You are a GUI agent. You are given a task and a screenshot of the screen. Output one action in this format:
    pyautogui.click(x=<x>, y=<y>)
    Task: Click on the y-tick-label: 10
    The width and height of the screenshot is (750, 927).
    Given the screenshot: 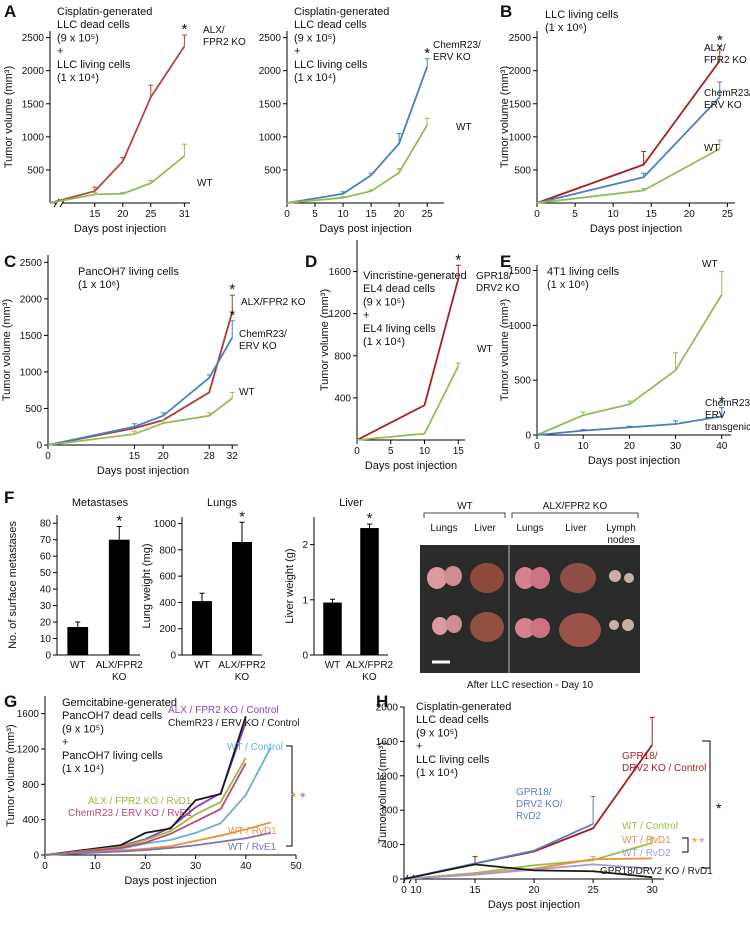 What is the action you would take?
    pyautogui.click(x=46, y=639)
    